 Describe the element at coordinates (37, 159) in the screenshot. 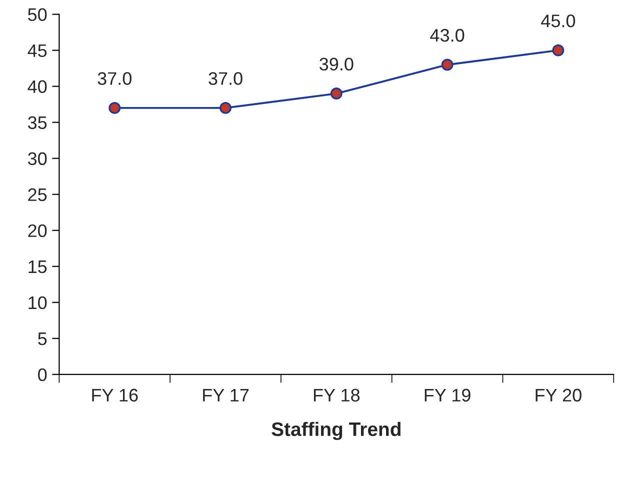

I see `y-tick-label: 30` at that location.